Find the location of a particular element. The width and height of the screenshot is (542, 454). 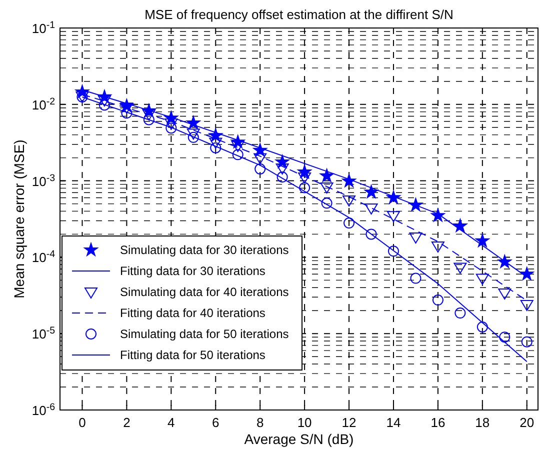

legend-label: Fitting data for 40 iterations is located at coordinates (193, 313).